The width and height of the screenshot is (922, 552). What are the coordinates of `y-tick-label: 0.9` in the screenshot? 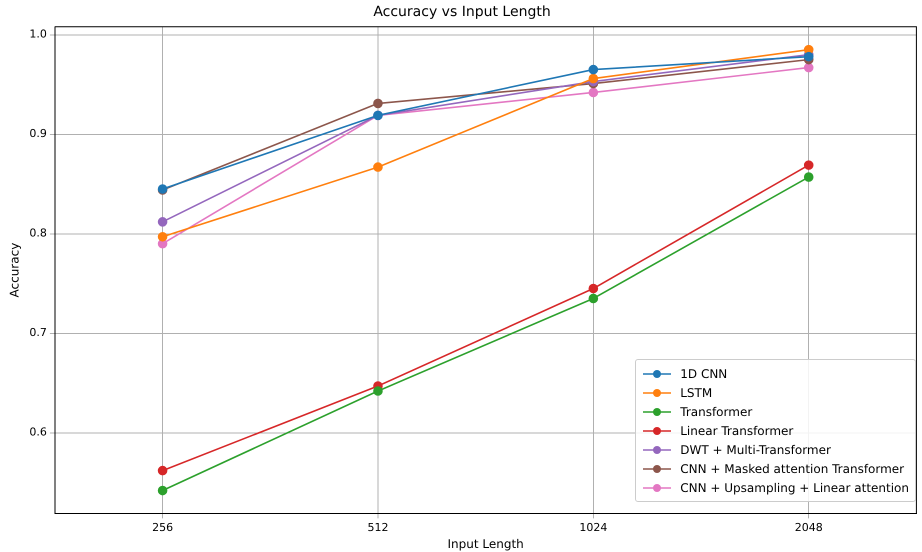 It's located at (38, 133).